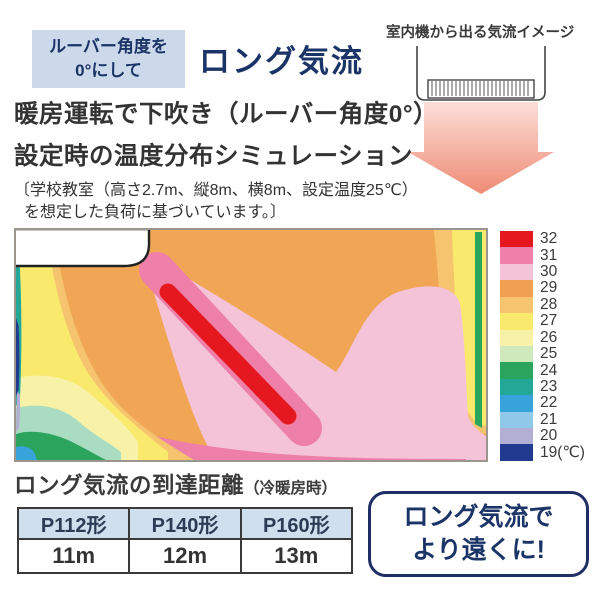 The height and width of the screenshot is (600, 600). Describe the element at coordinates (108, 46) in the screenshot. I see `badge-line1: ルーバー角度を` at that location.